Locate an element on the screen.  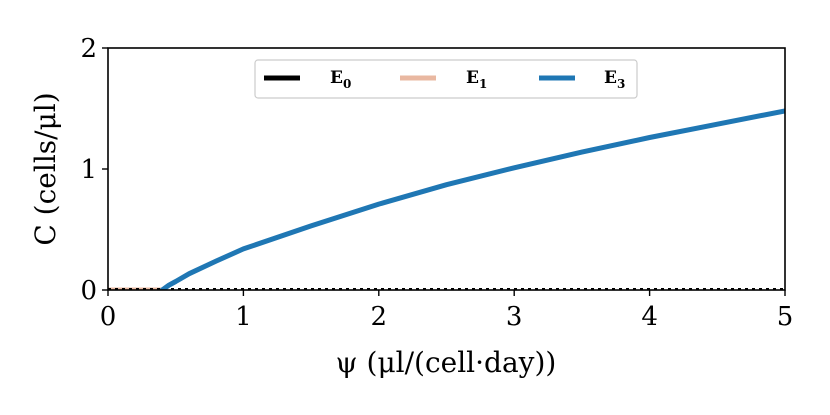
legend-box is located at coordinates (446, 79).